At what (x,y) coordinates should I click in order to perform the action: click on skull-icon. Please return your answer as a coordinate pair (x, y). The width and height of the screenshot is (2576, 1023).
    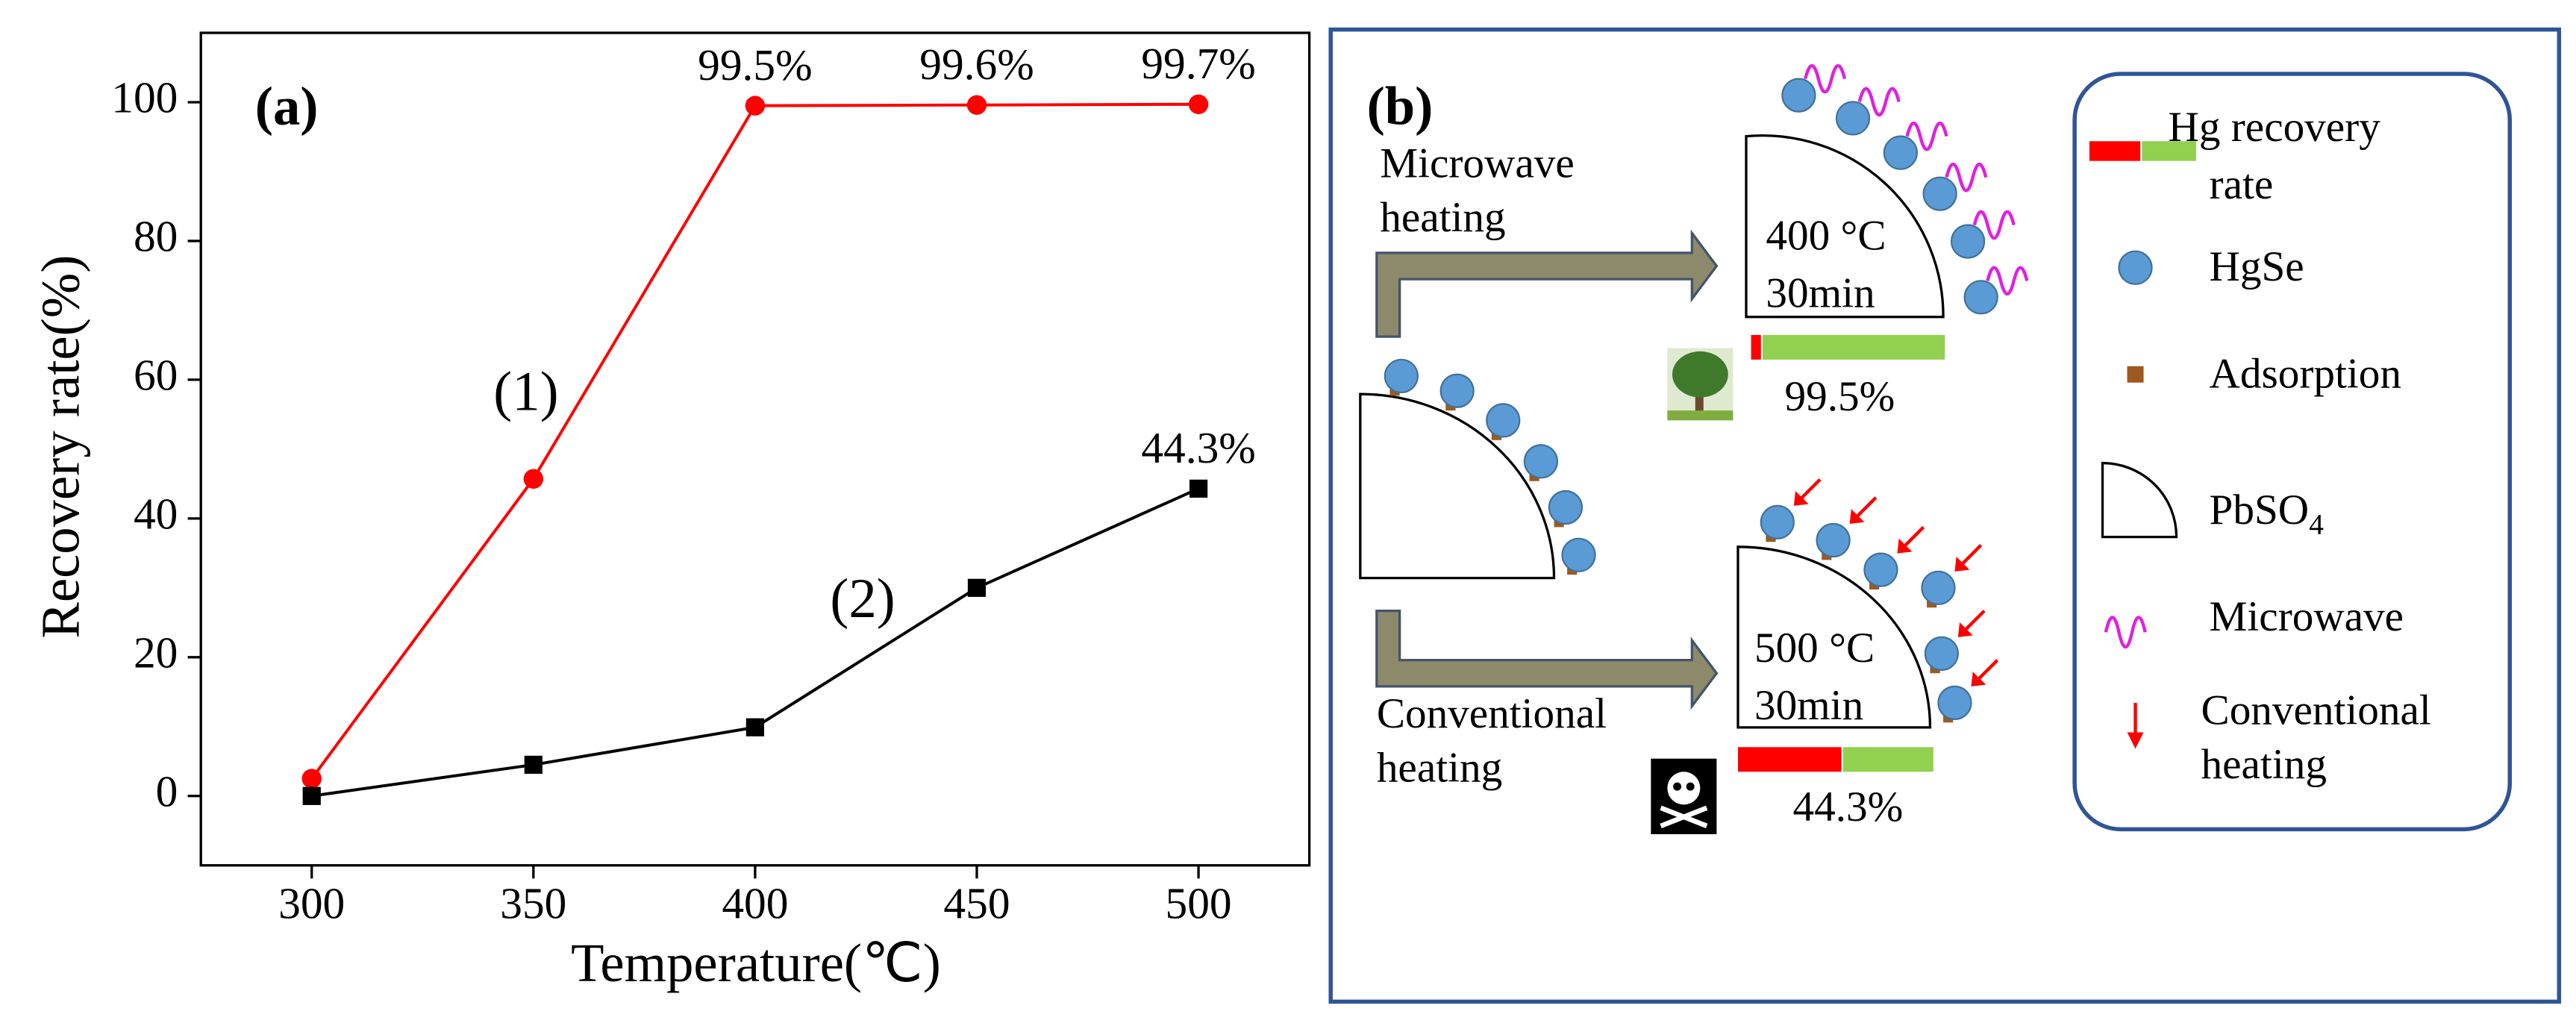
    Looking at the image, I should click on (1684, 796).